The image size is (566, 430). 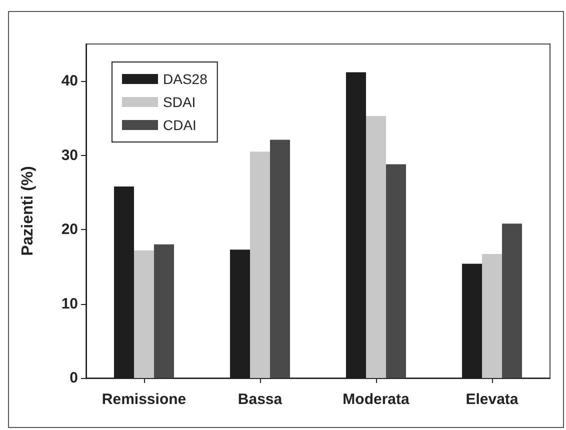 I want to click on x-tick-label: Remissione, so click(x=144, y=399).